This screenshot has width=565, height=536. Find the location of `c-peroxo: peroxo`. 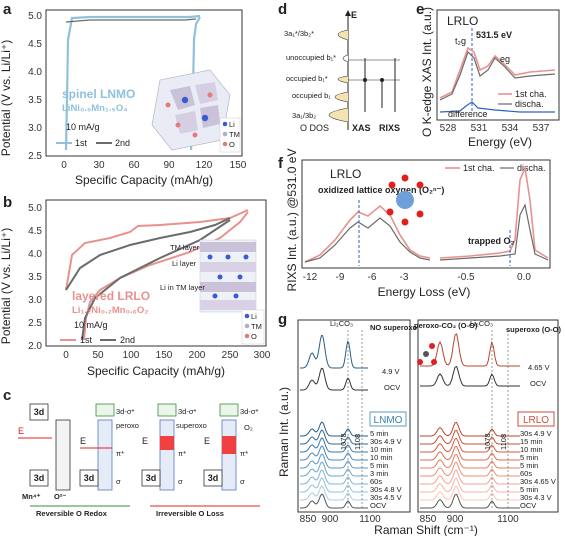

c-peroxo: peroxo is located at coordinates (127, 425).